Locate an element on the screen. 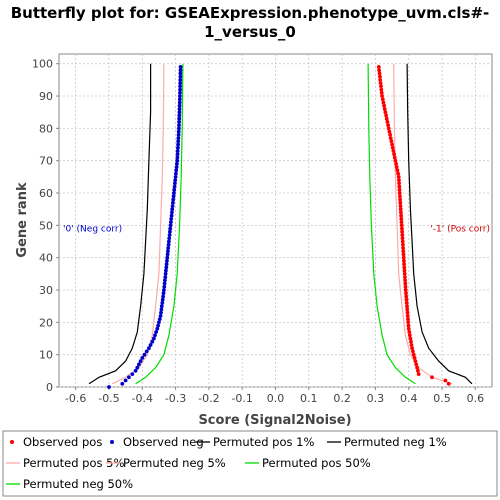 The image size is (500, 500). y-tick-label: 70 is located at coordinates (46, 161).